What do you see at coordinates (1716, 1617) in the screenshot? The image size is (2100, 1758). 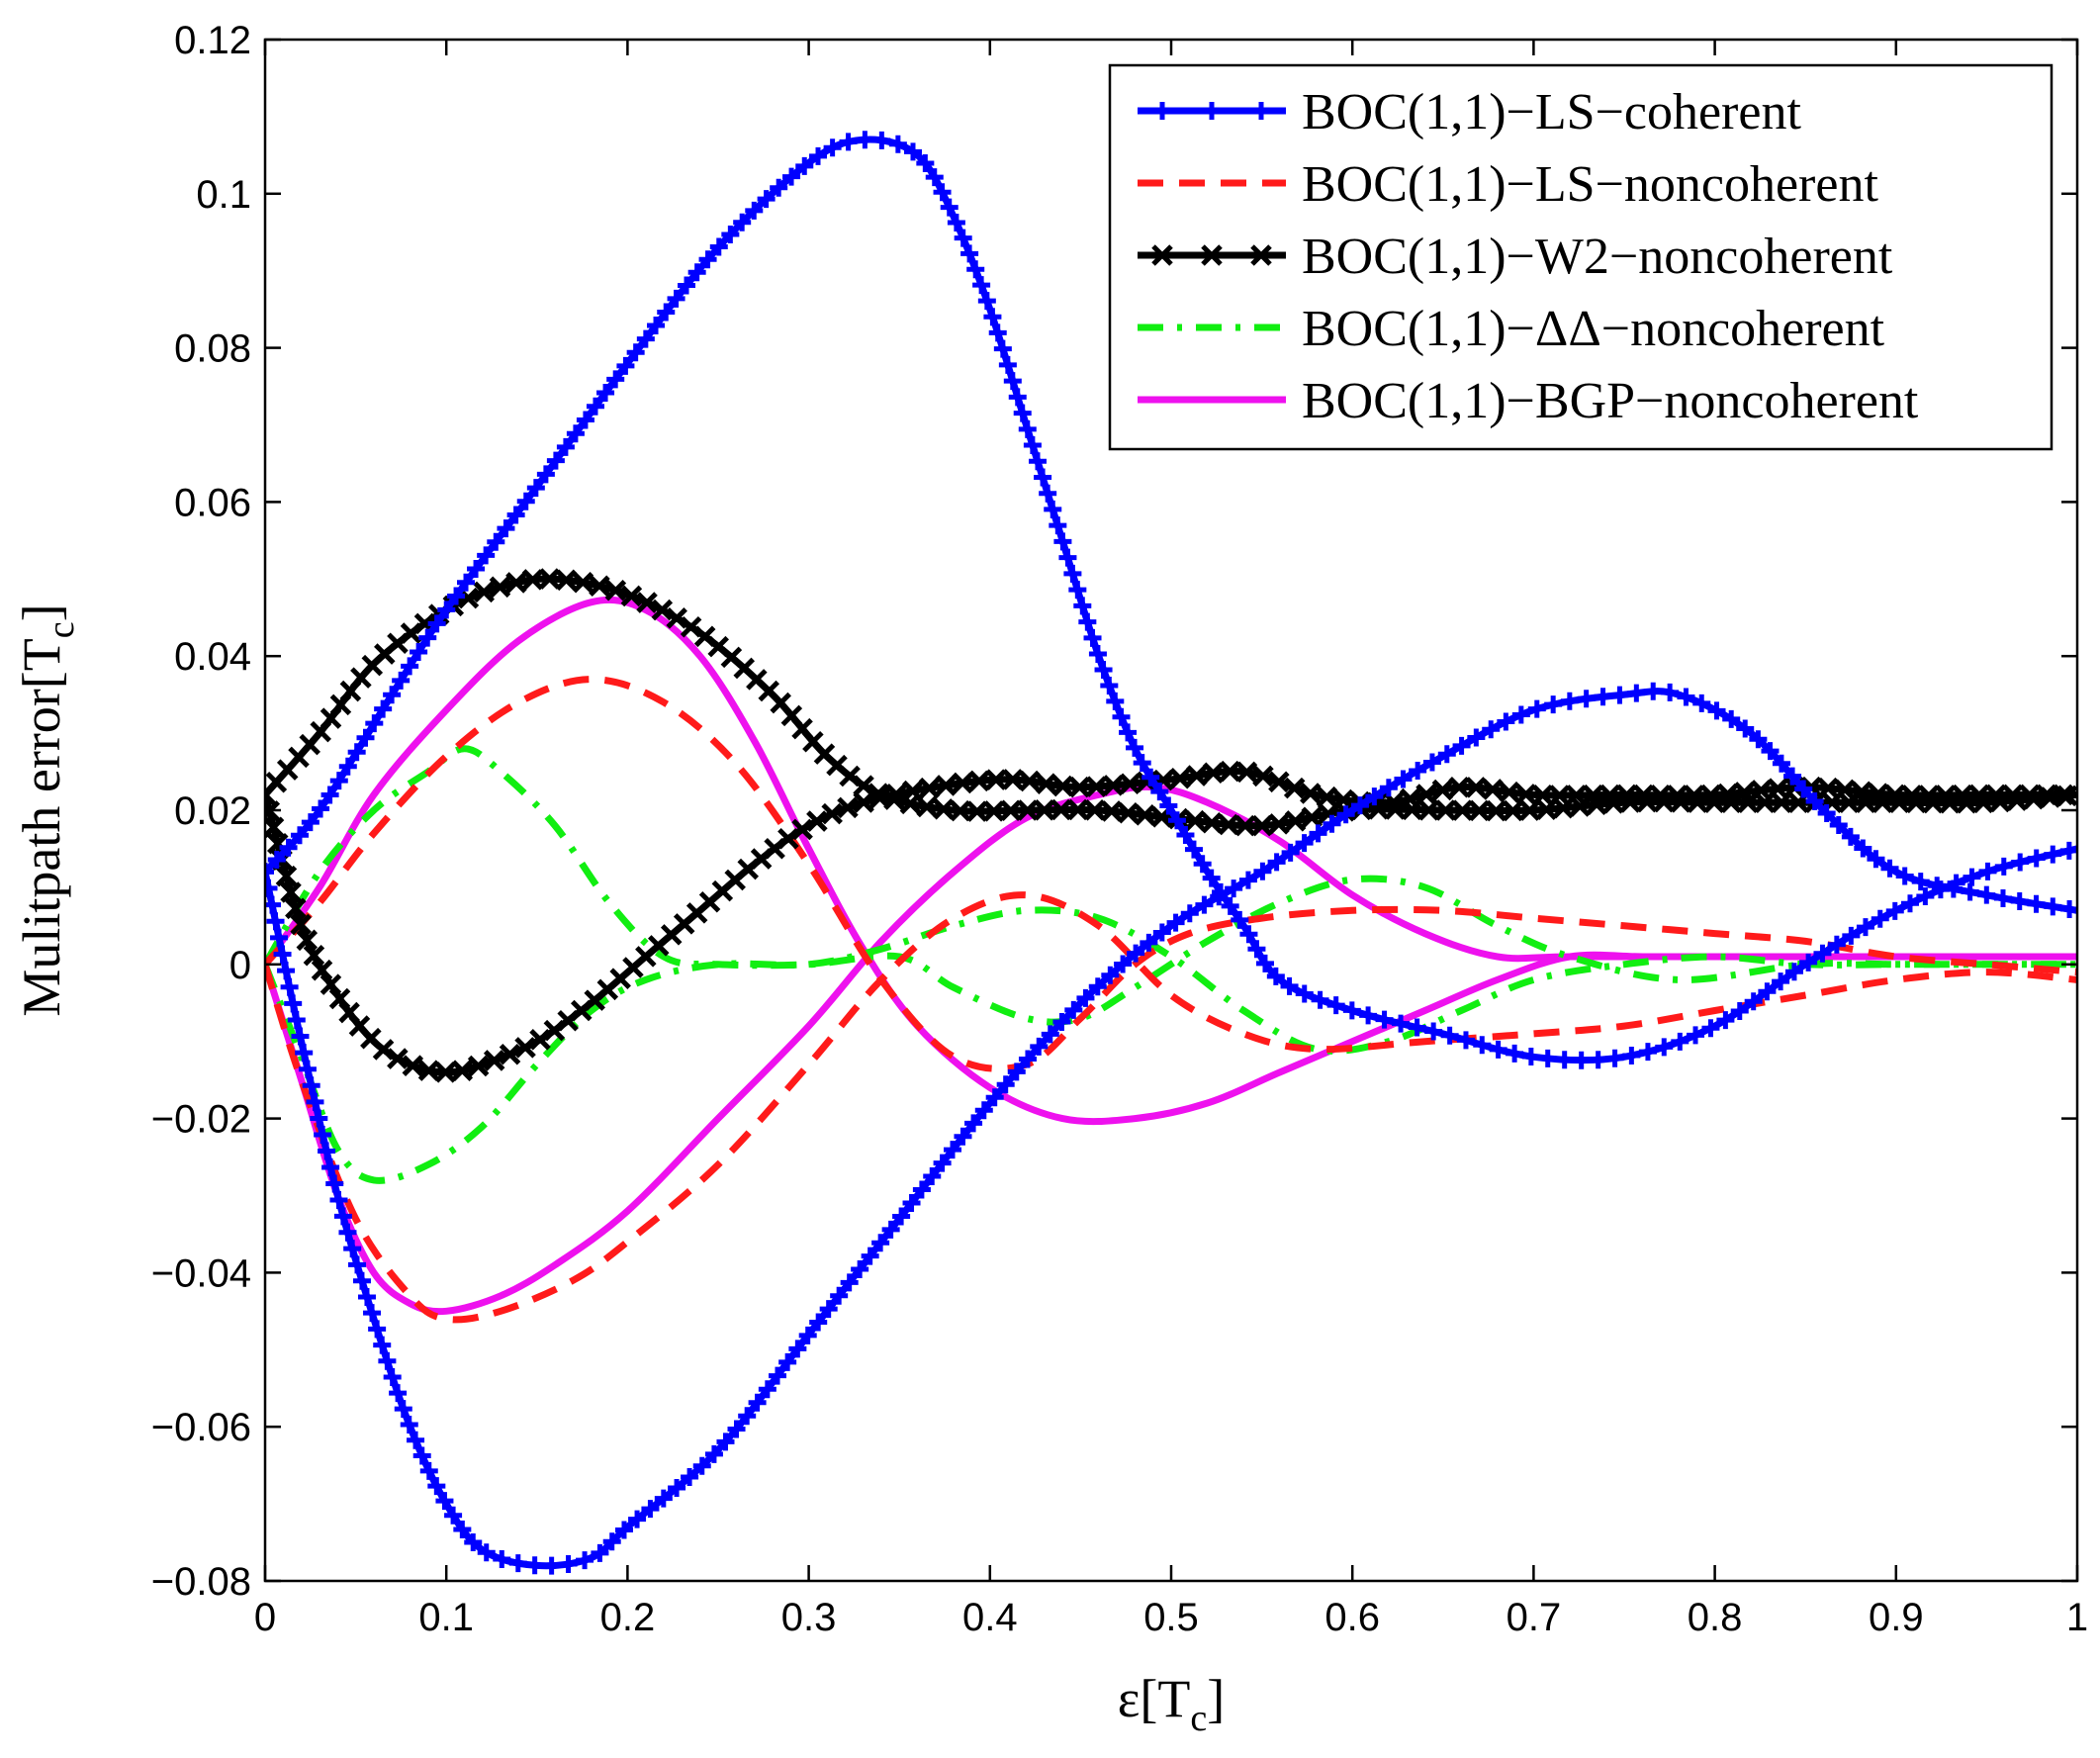 I see `x-tick-label: 0.8` at bounding box center [1716, 1617].